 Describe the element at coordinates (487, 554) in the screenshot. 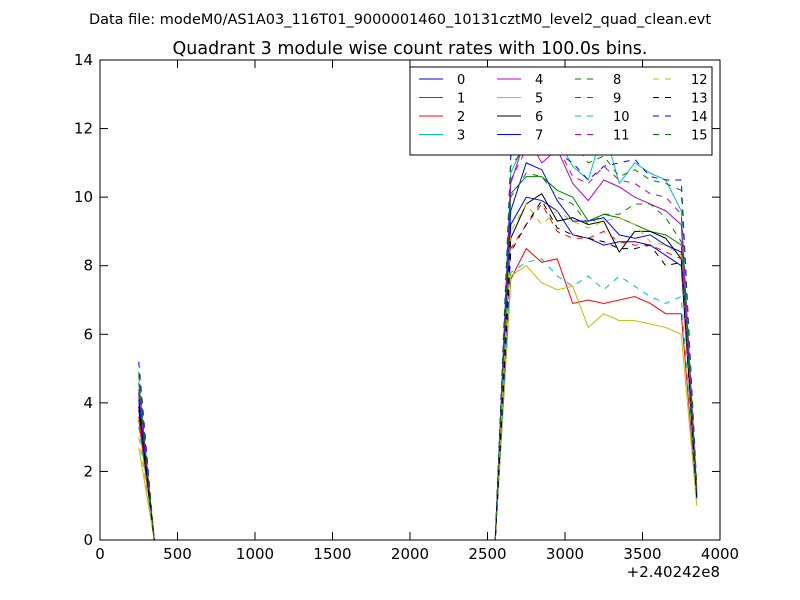

I see `x-tick-label: 2500` at that location.